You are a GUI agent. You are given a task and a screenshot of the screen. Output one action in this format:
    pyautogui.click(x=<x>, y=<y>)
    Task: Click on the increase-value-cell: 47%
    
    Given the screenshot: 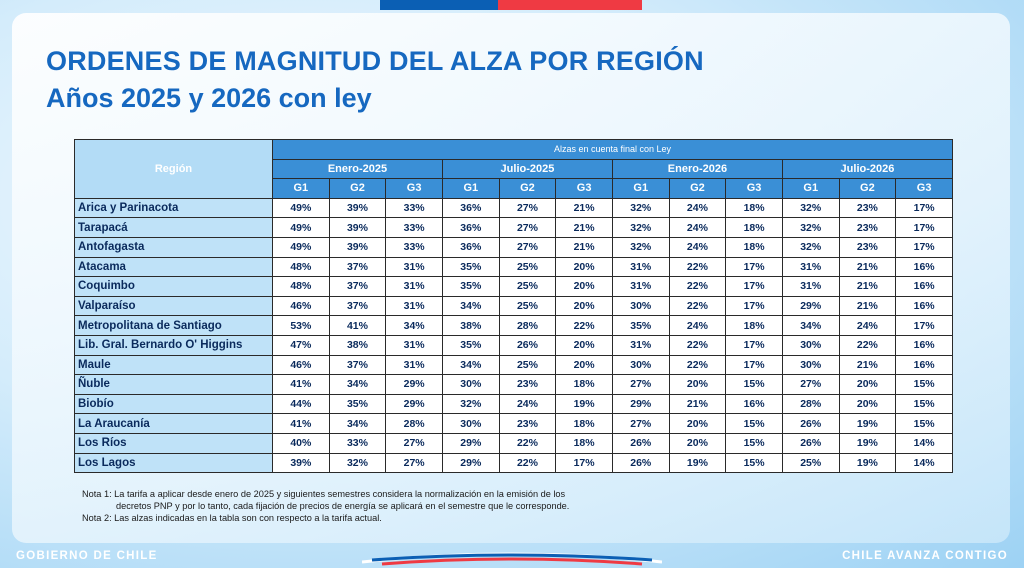 What is the action you would take?
    pyautogui.click(x=301, y=345)
    